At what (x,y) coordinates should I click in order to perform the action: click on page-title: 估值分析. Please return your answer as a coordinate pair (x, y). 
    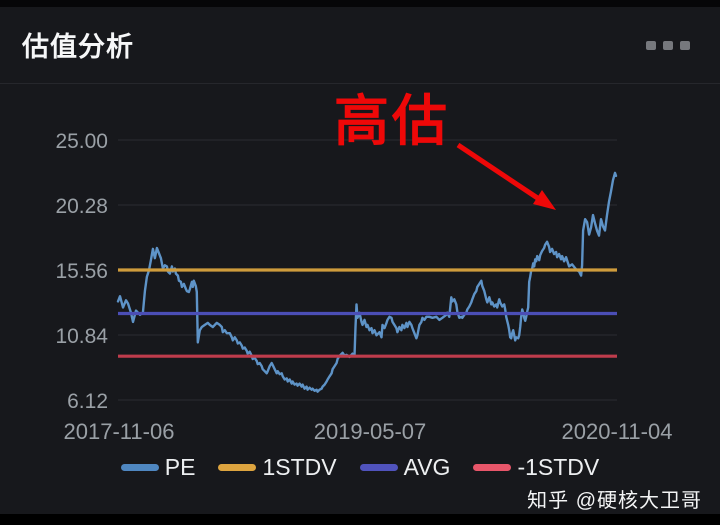
    Looking at the image, I should click on (78, 47).